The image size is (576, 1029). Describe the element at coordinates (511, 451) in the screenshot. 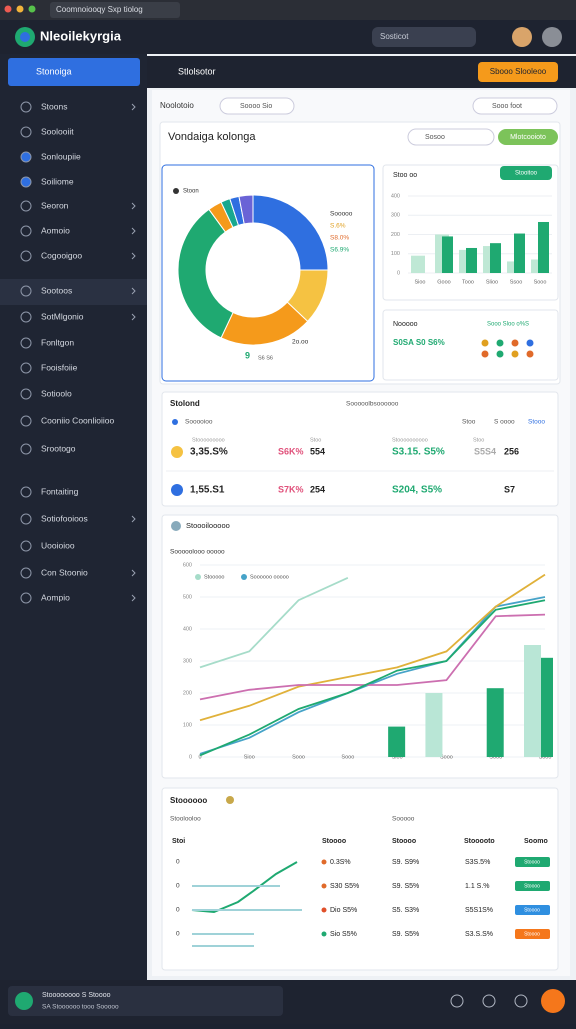

I see `table-cell: 256` at that location.